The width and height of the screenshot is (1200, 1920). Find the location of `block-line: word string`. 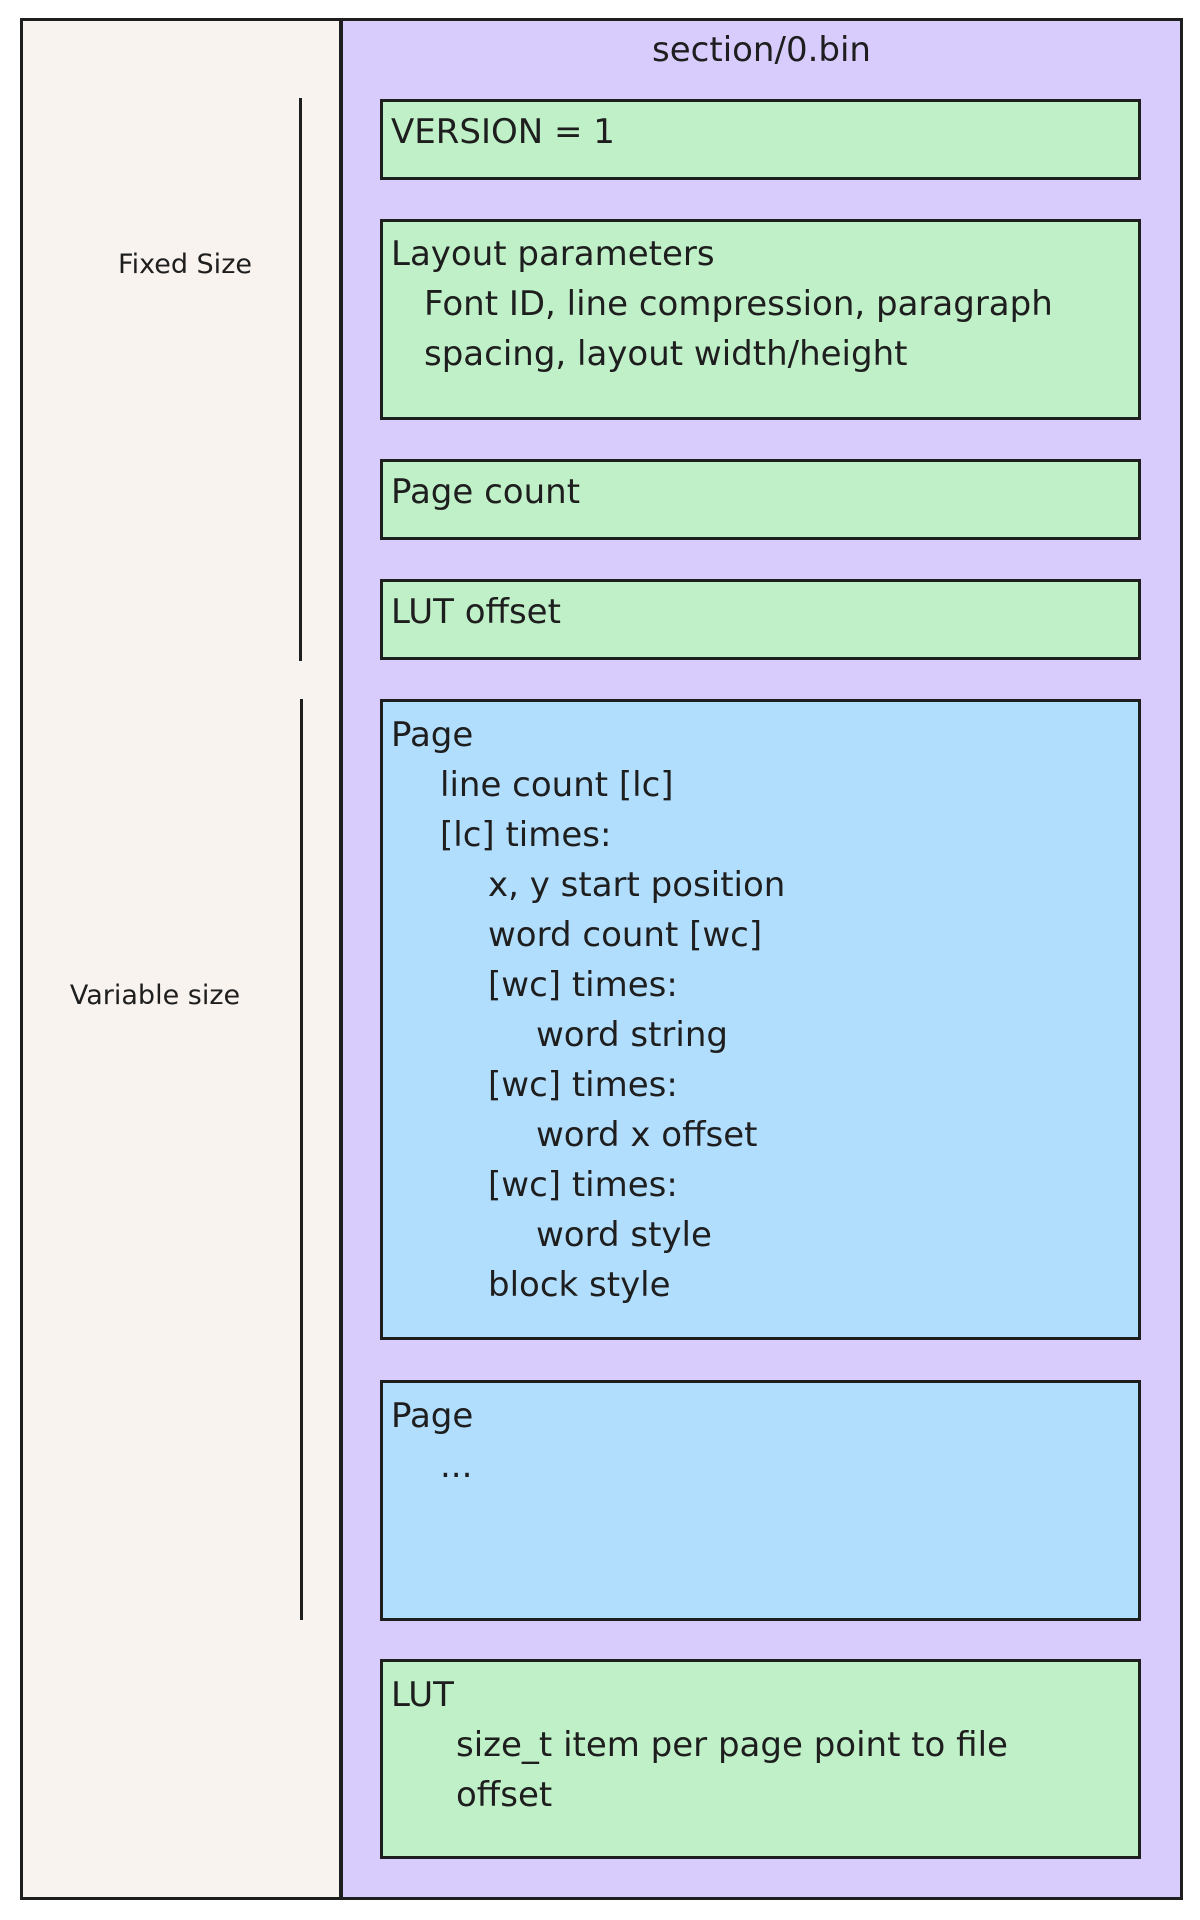

block-line: word string is located at coordinates (632, 1035).